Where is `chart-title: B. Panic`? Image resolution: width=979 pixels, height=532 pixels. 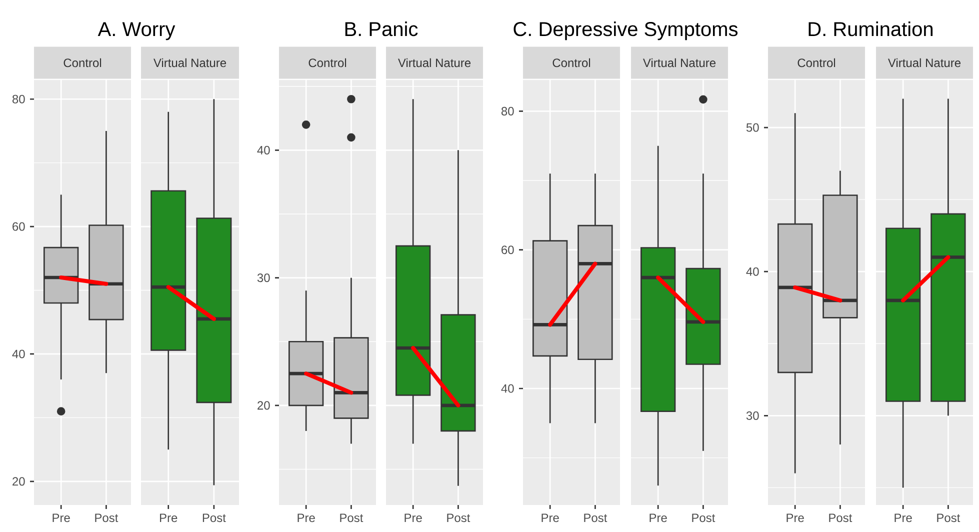 chart-title: B. Panic is located at coordinates (381, 29).